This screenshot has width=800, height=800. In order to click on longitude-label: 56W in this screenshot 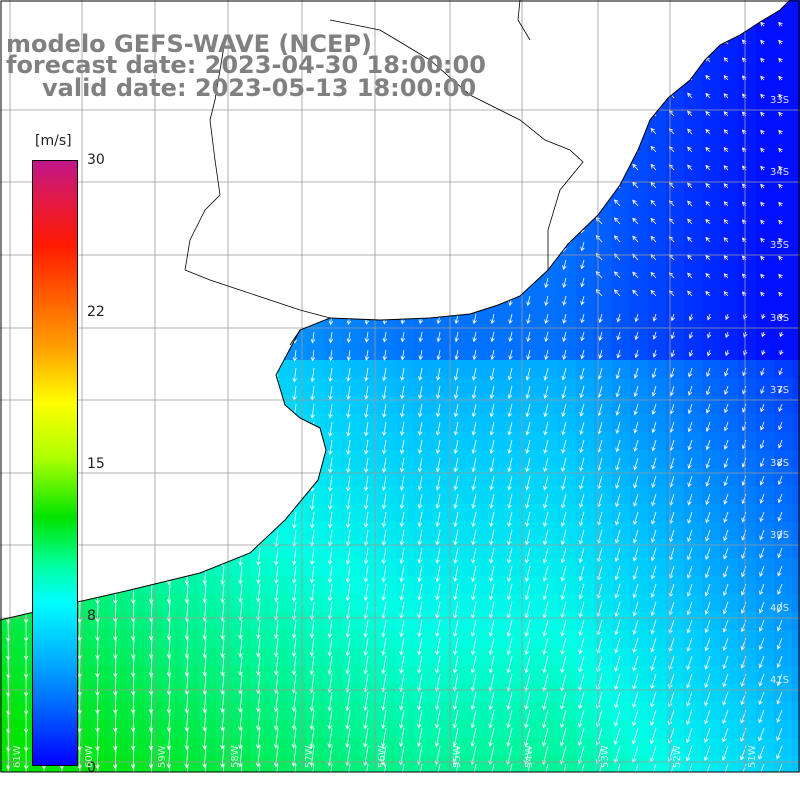, I will do `click(382, 756)`.